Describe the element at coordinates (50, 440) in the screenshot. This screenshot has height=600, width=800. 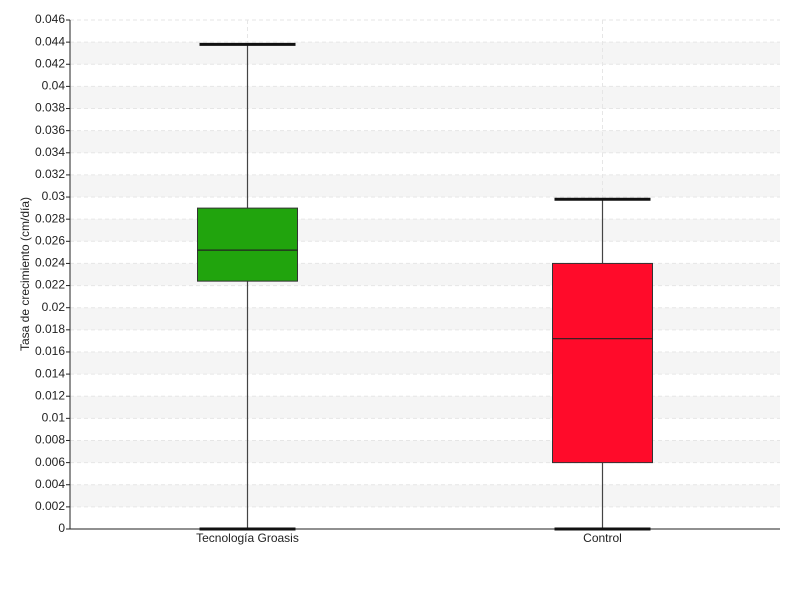
I see `y-tick-label: 0.008` at that location.